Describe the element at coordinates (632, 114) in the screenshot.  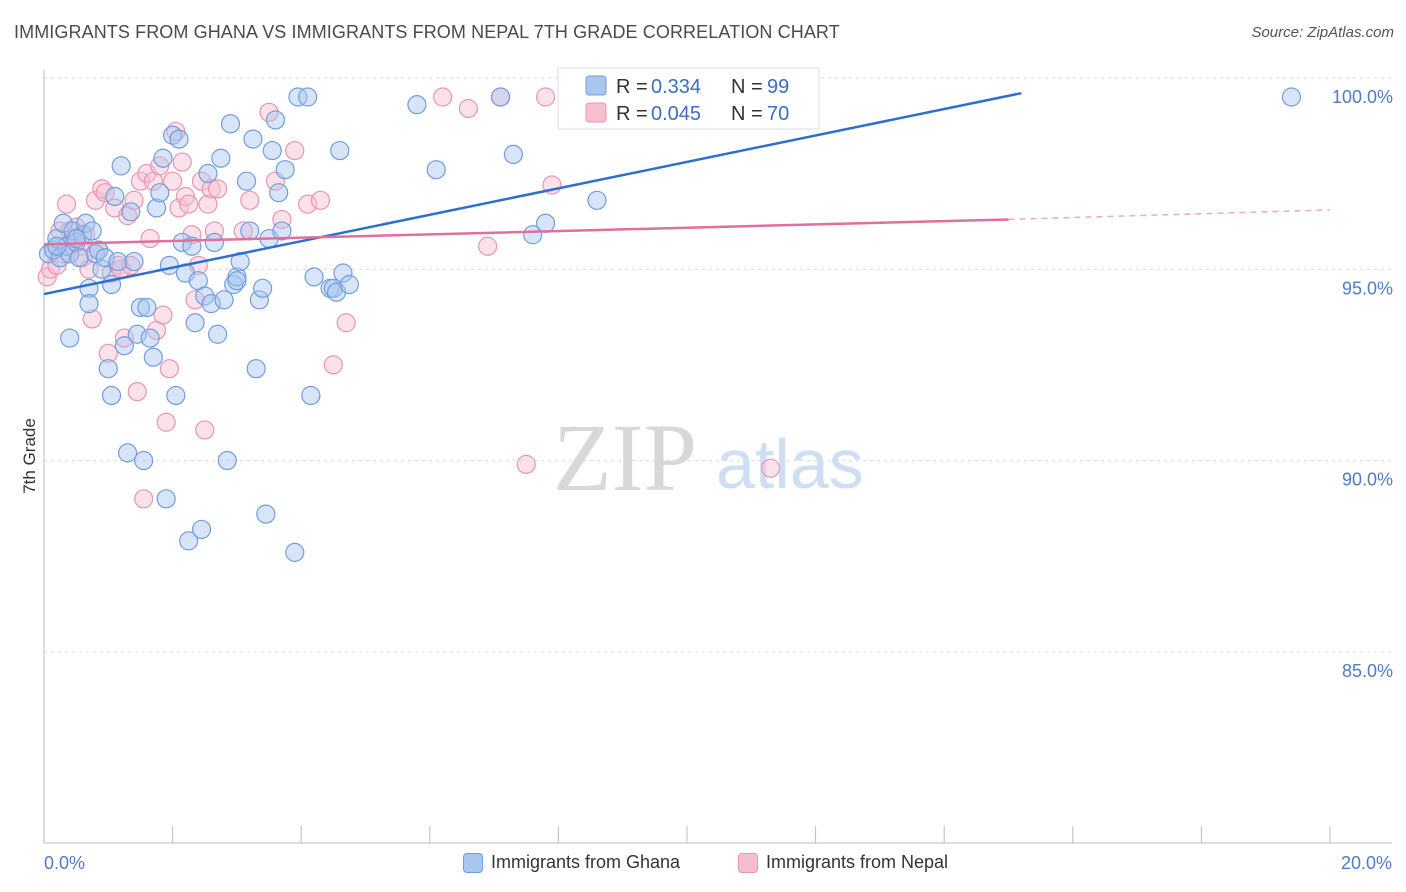
I see `nepal-r-label: R =` at that location.